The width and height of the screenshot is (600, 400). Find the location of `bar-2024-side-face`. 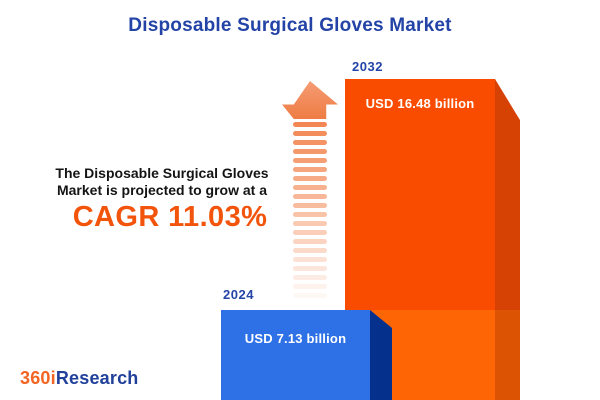

bar-2024-side-face is located at coordinates (381, 355).